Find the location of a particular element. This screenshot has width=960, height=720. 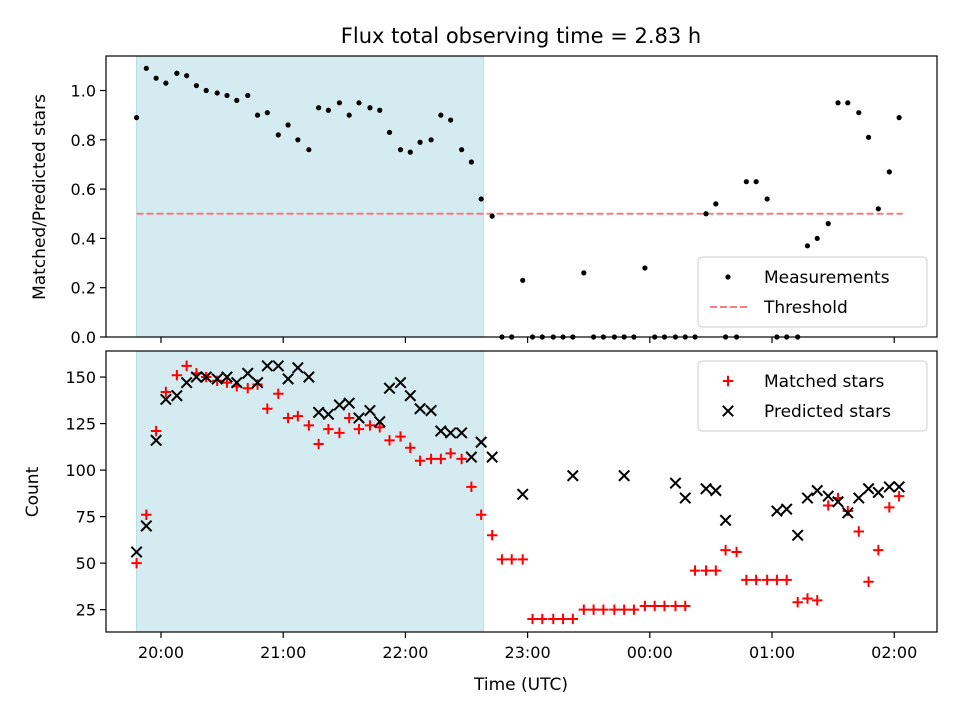

x-tick-label: 21:00 is located at coordinates (283, 652).